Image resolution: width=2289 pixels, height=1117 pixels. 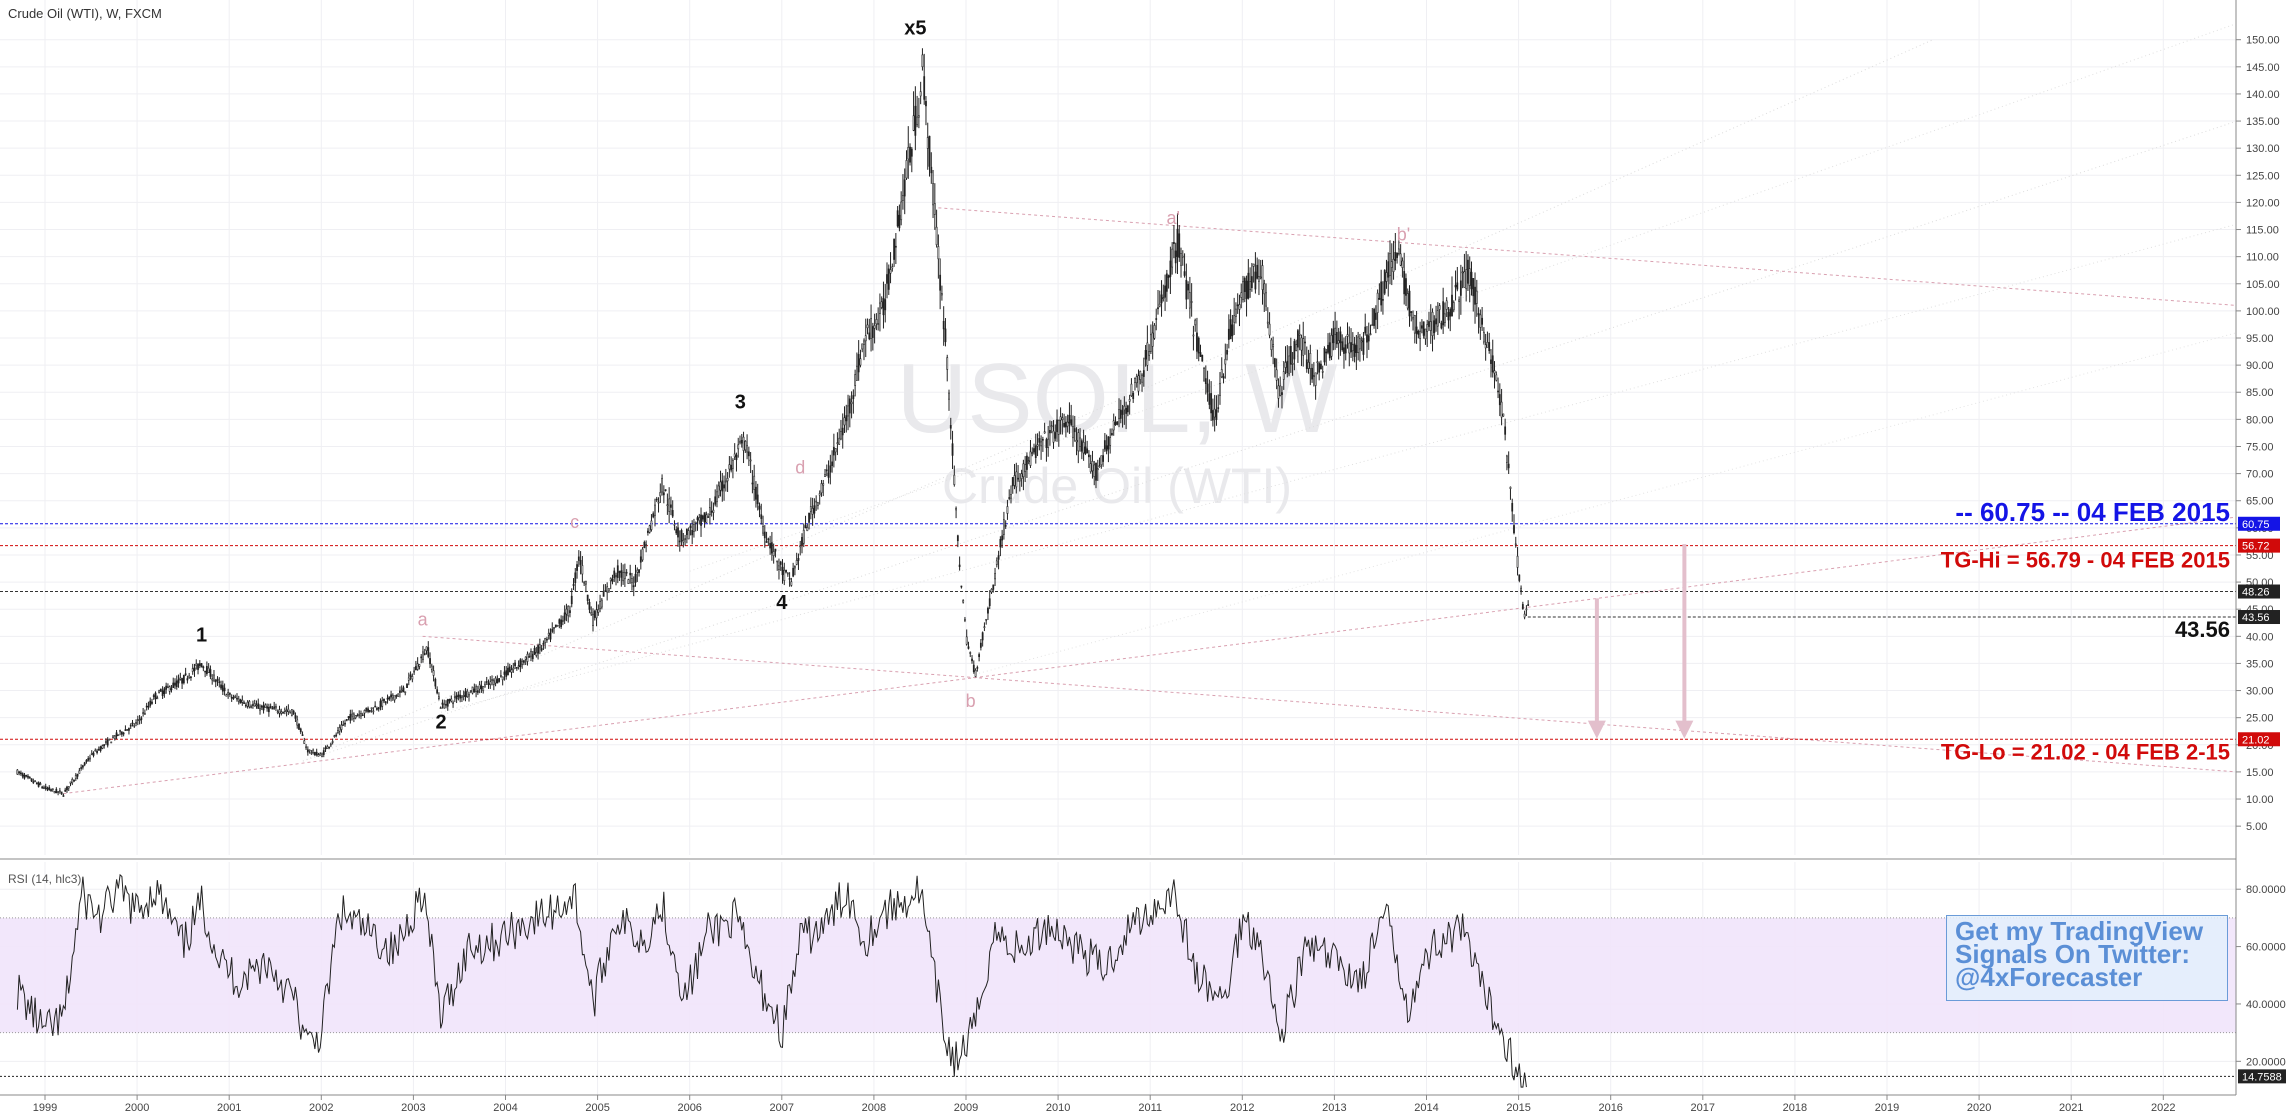 What do you see at coordinates (2163, 1108) in the screenshot?
I see `x-tick-label: 2022` at bounding box center [2163, 1108].